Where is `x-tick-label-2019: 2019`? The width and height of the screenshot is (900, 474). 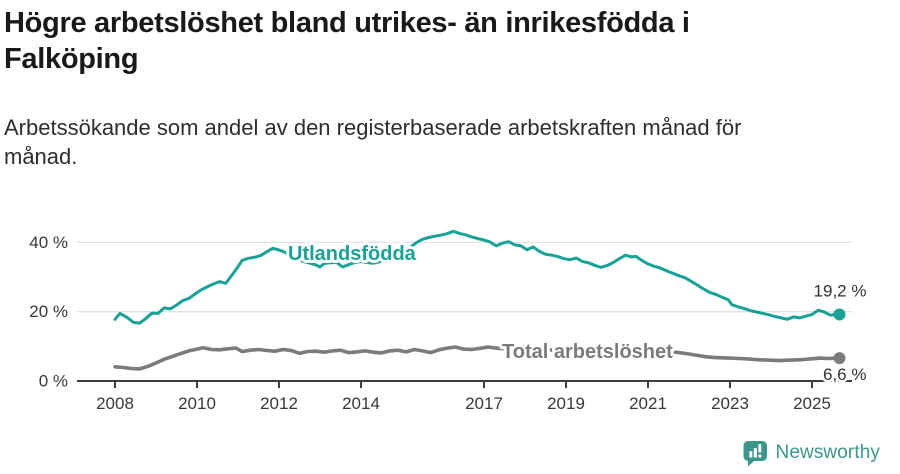
x-tick-label-2019: 2019 is located at coordinates (566, 403).